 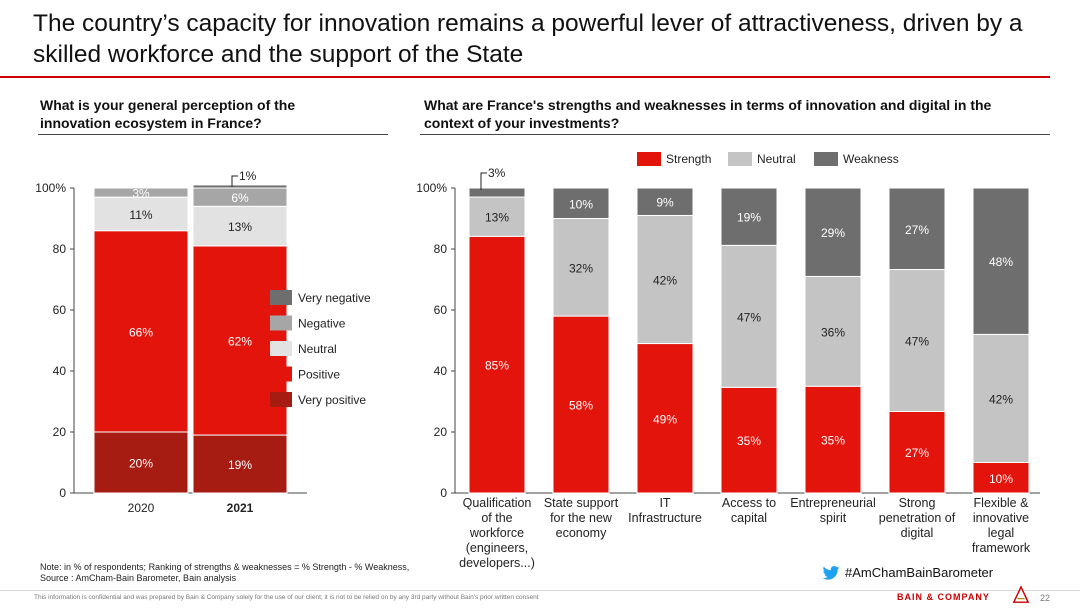 I want to click on legend-label: Negative, so click(x=322, y=324).